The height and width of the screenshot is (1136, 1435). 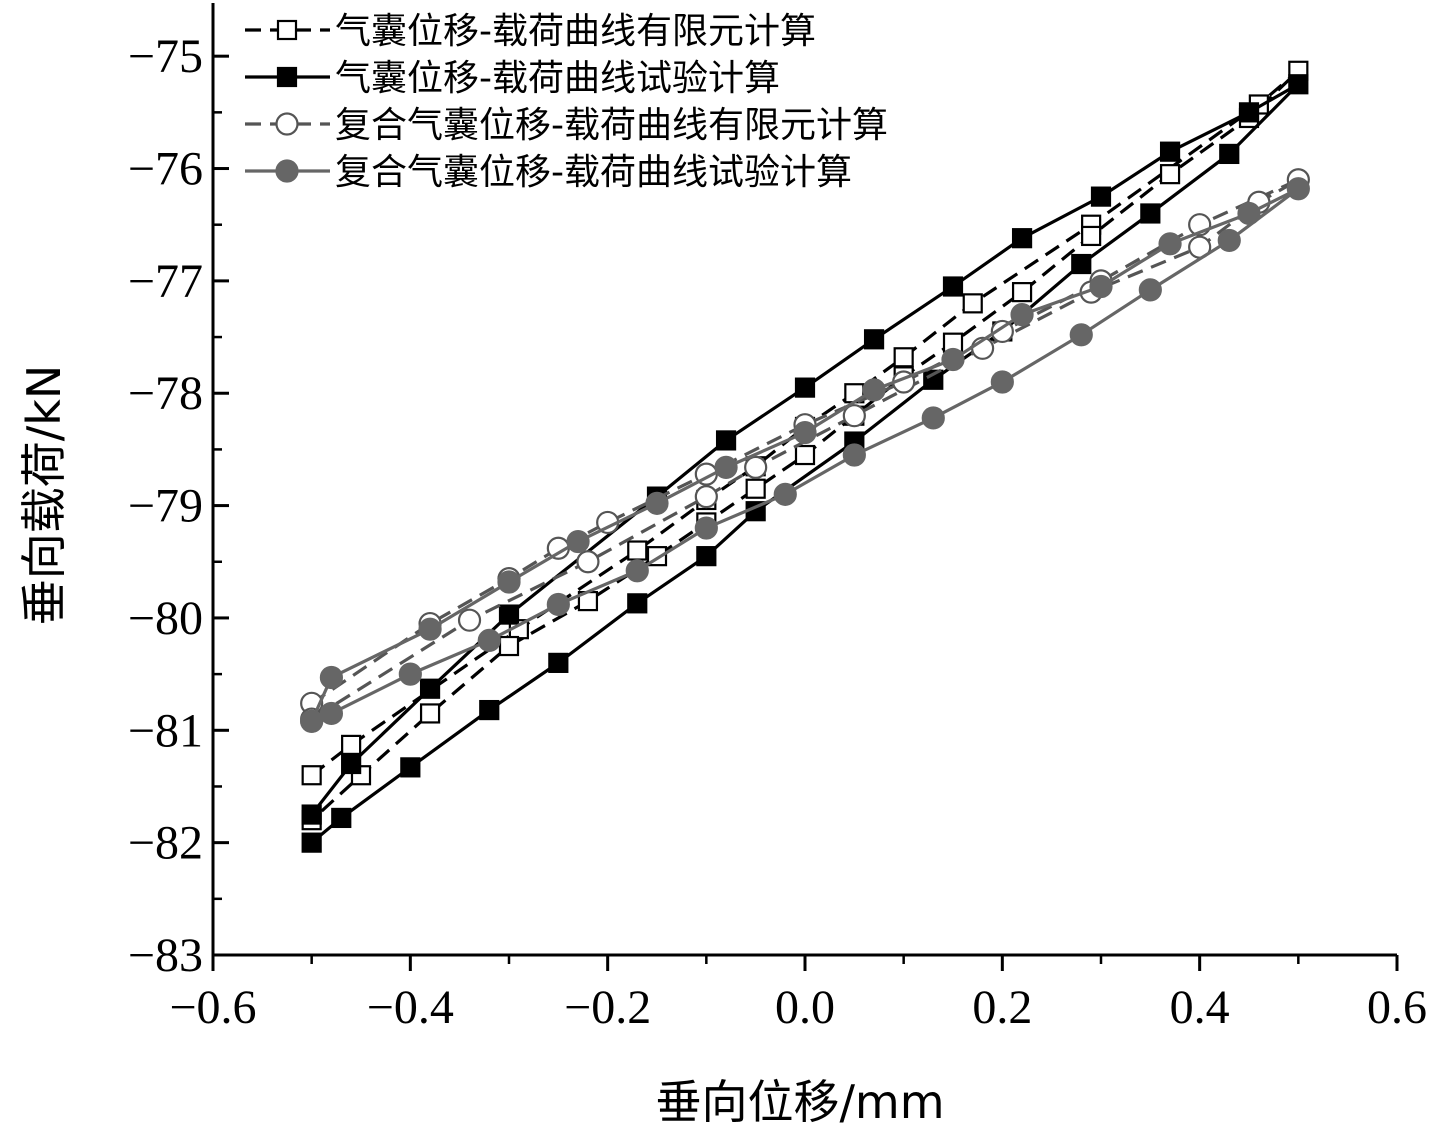 I want to click on y-tick-label: −80, so click(x=165, y=618).